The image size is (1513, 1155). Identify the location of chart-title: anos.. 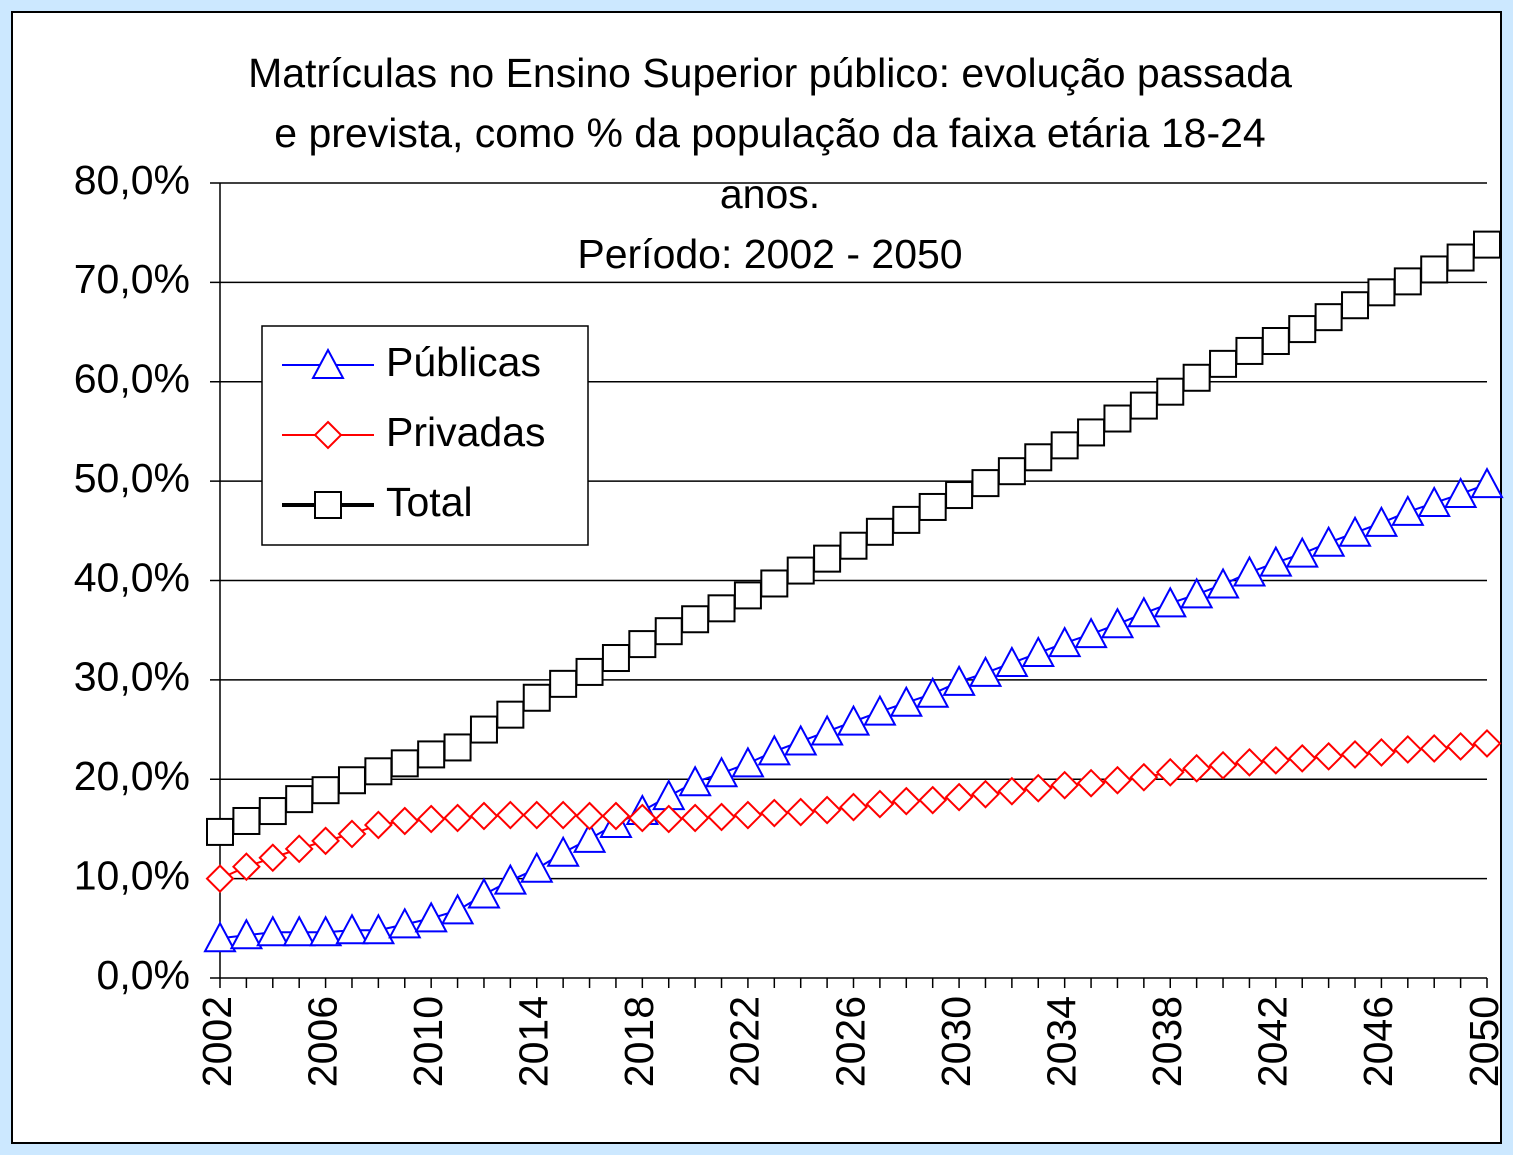
(770, 194).